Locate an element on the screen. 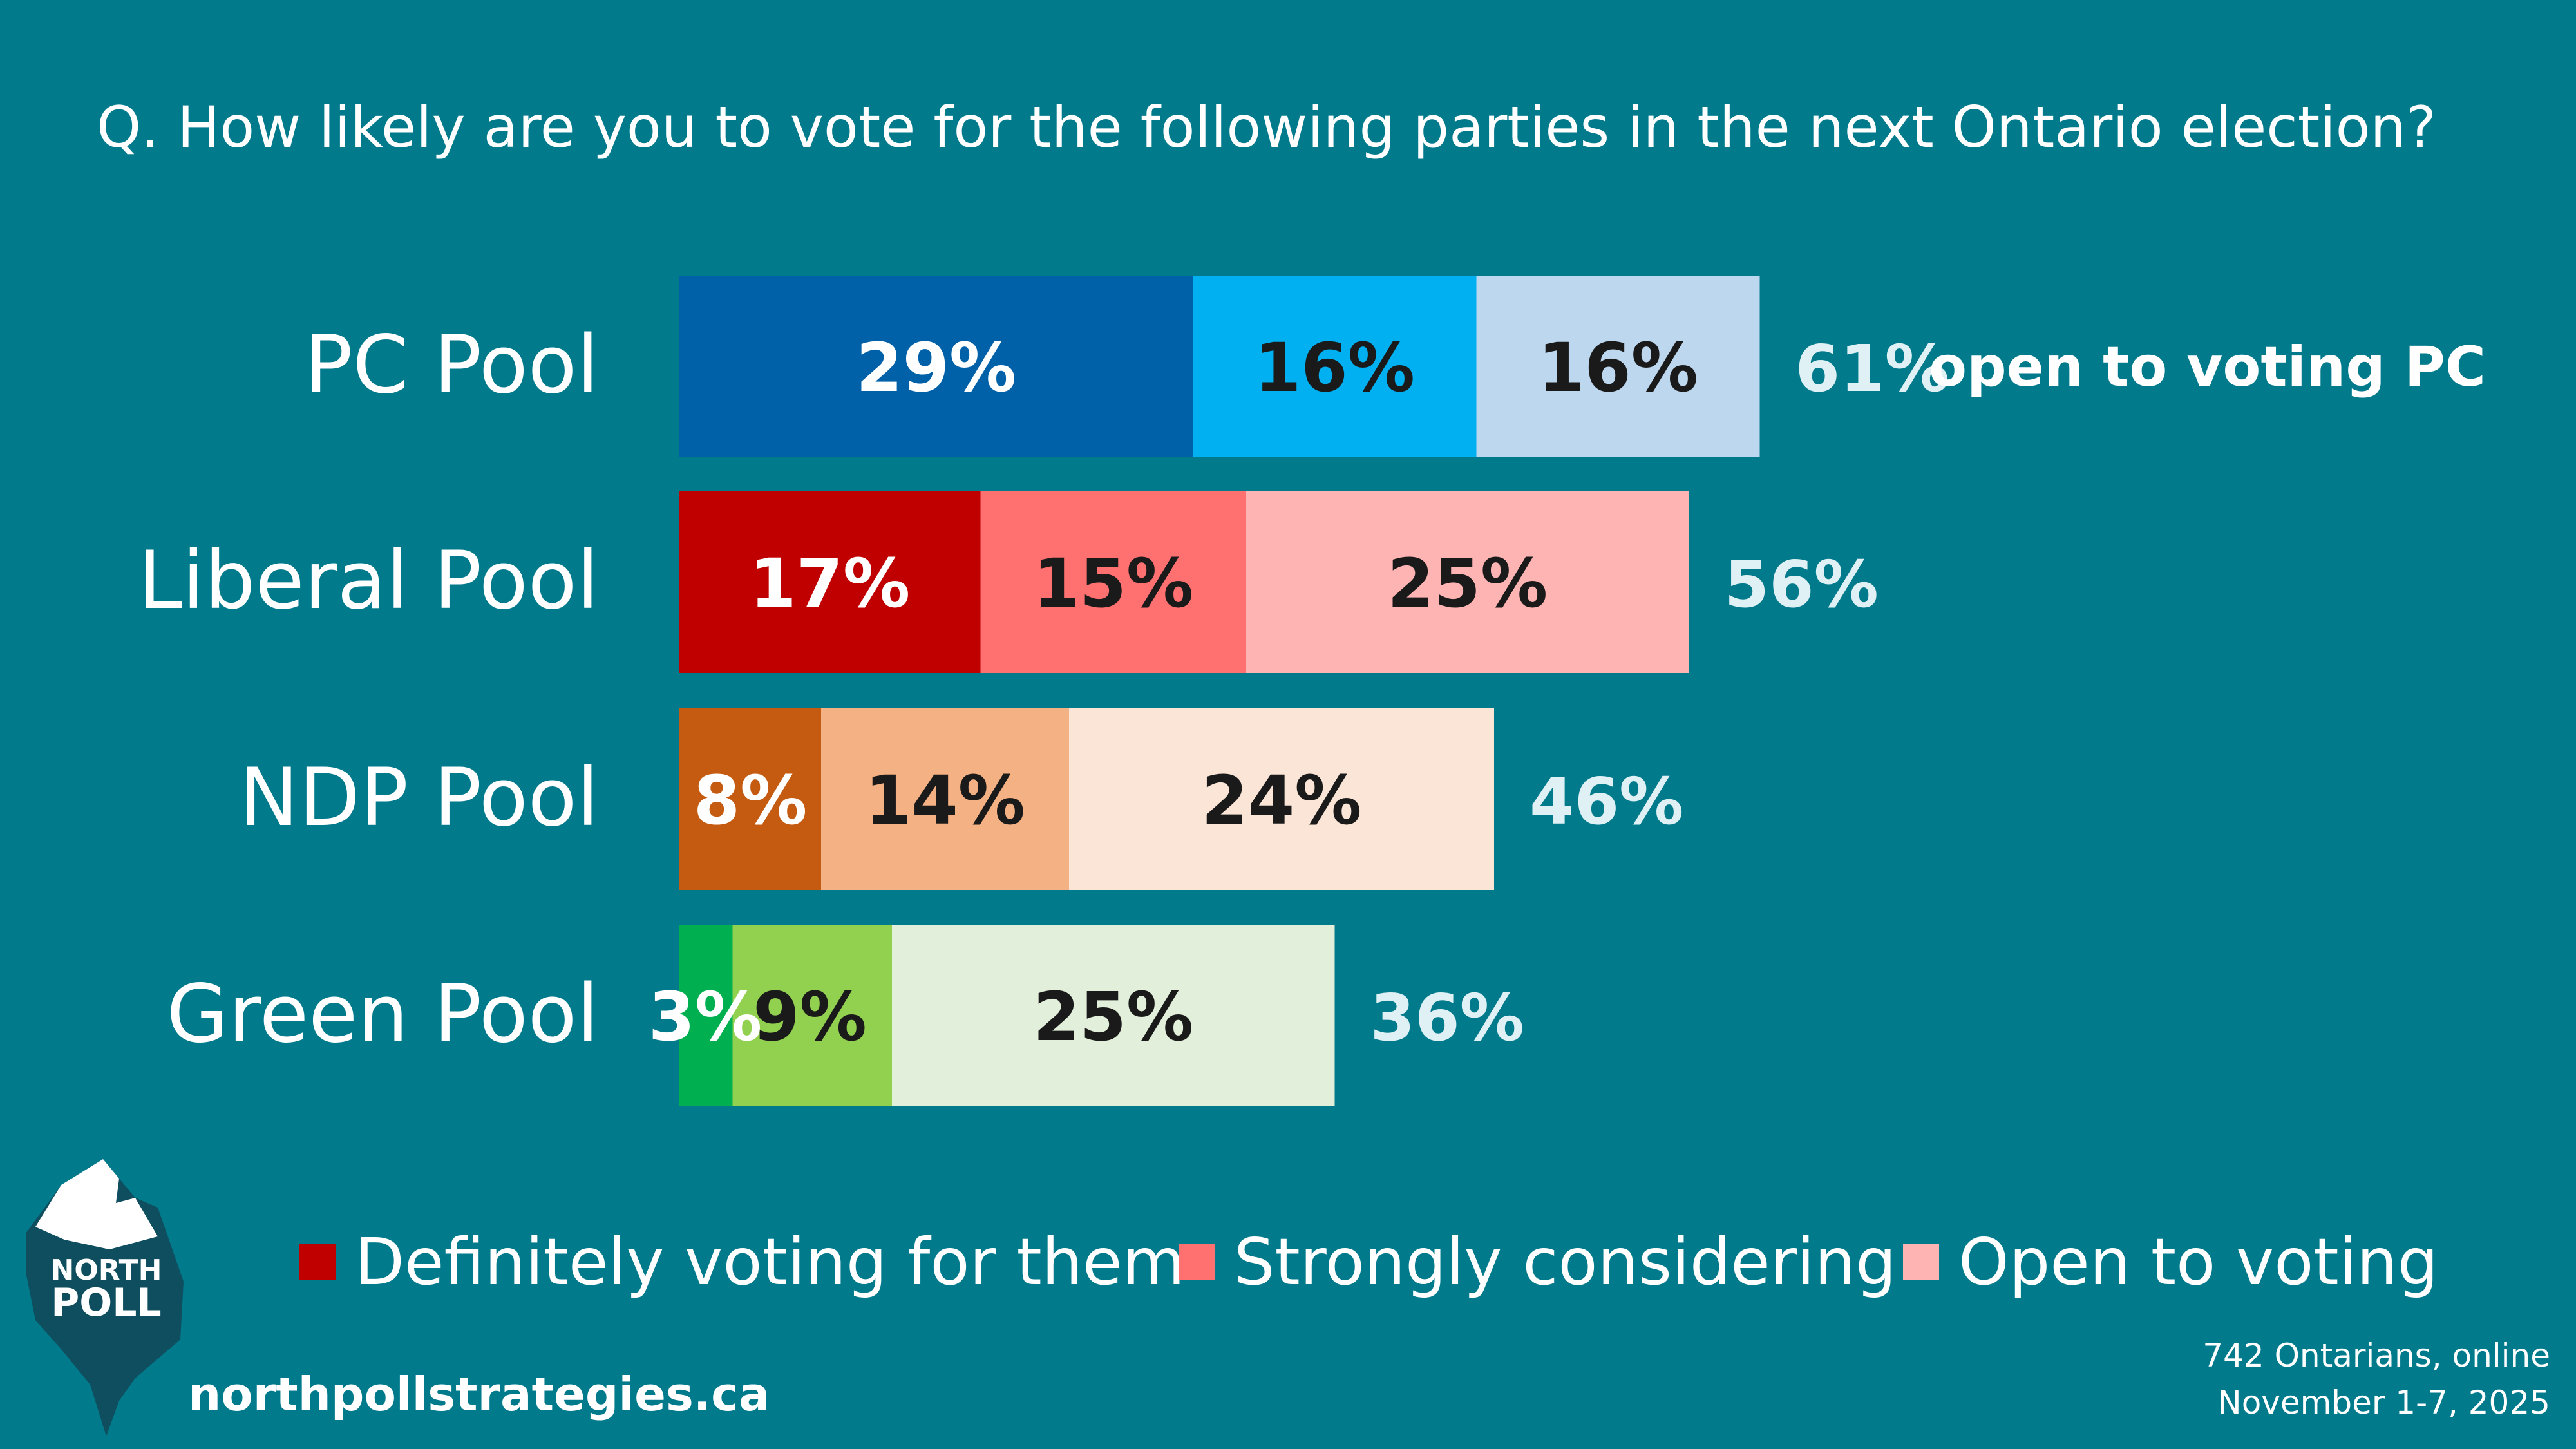 The width and height of the screenshot is (2576, 1449). logo-text-north: NORTH is located at coordinates (107, 1270).